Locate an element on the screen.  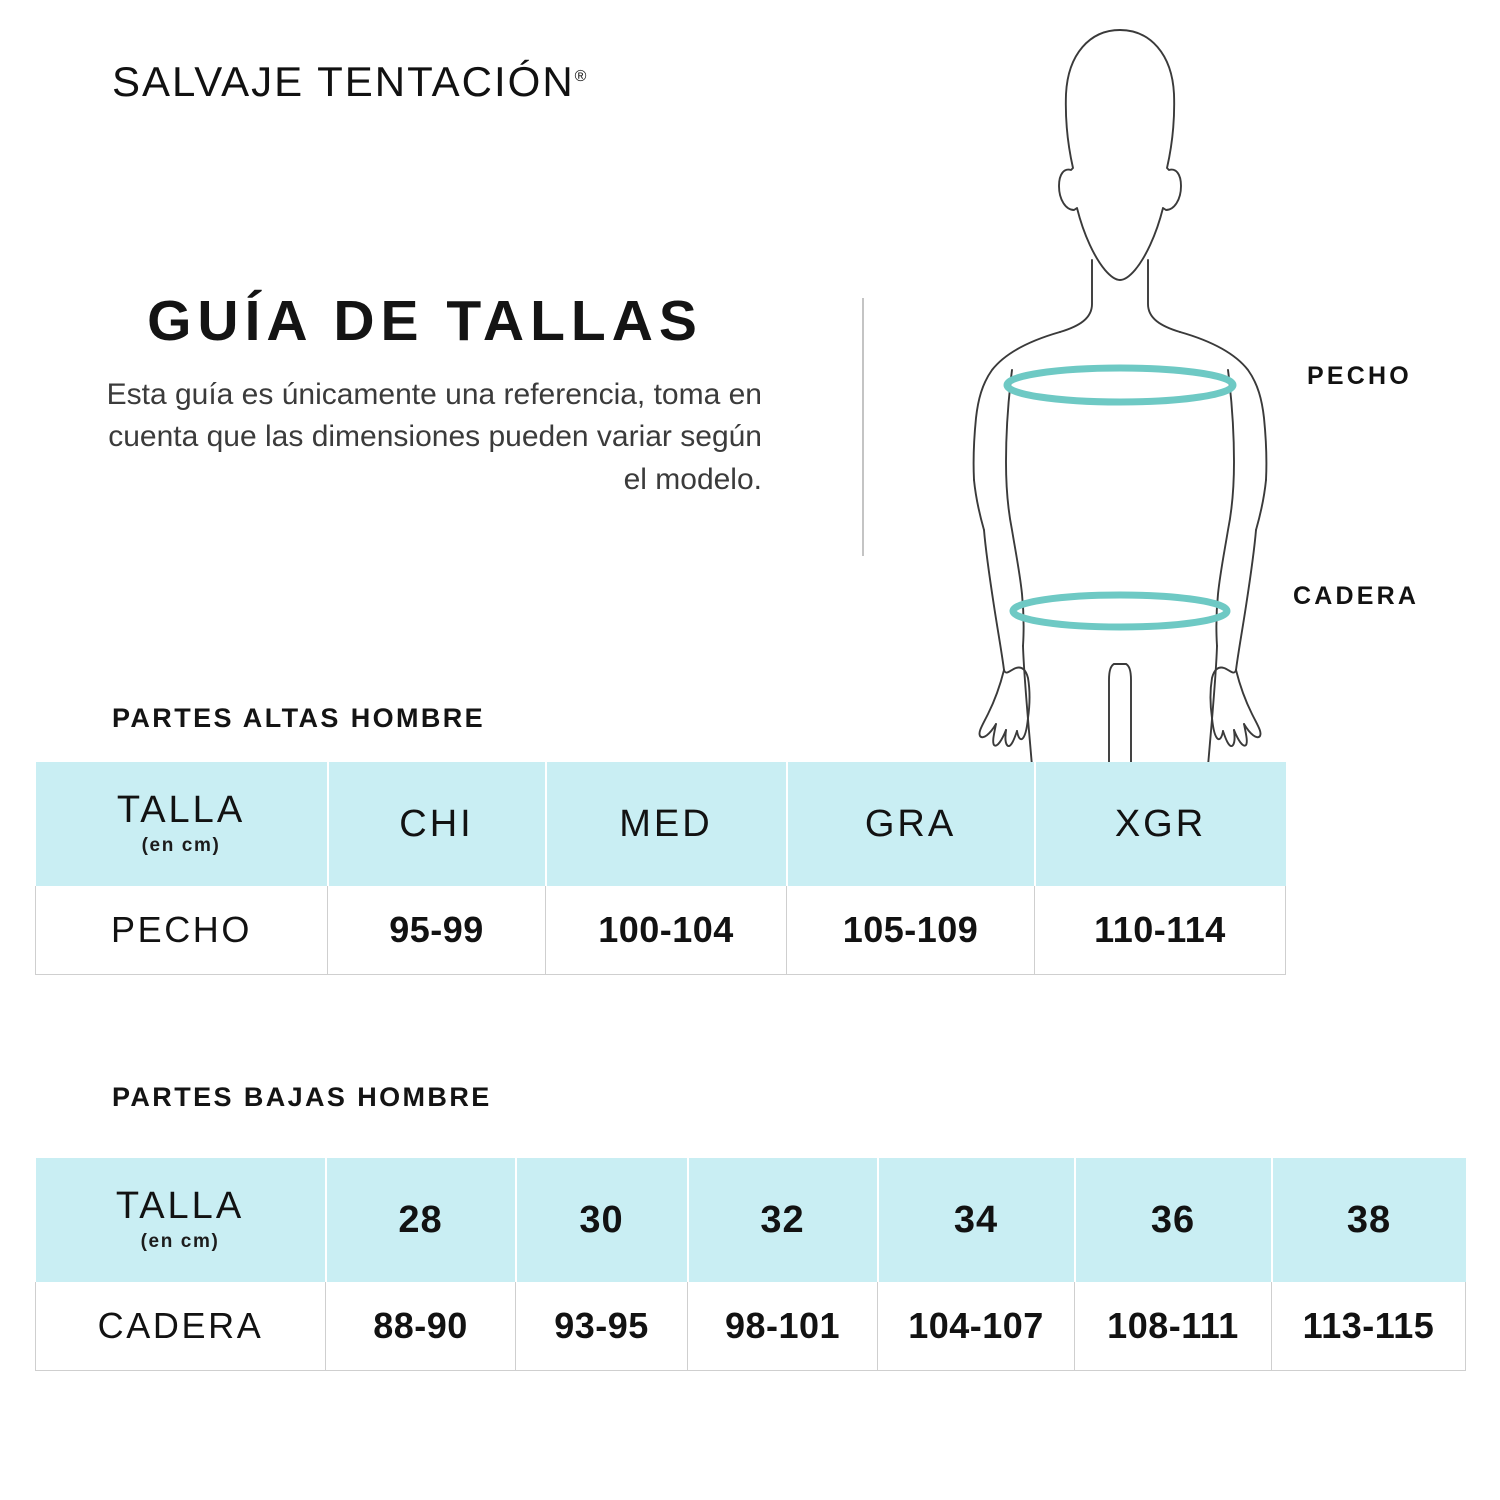
table-header-row: TALLA (en cm) CHI MED GRA XGR is located at coordinates (660, 824).